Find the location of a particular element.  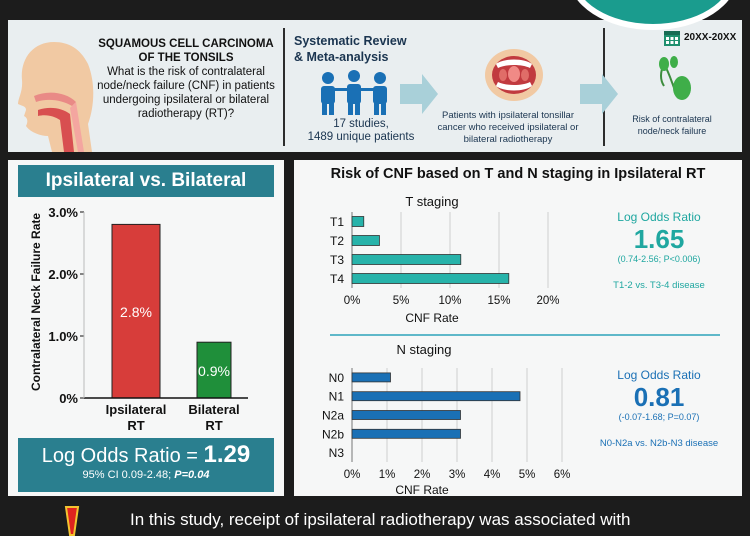

lymph-node-icon is located at coordinates (675, 78).